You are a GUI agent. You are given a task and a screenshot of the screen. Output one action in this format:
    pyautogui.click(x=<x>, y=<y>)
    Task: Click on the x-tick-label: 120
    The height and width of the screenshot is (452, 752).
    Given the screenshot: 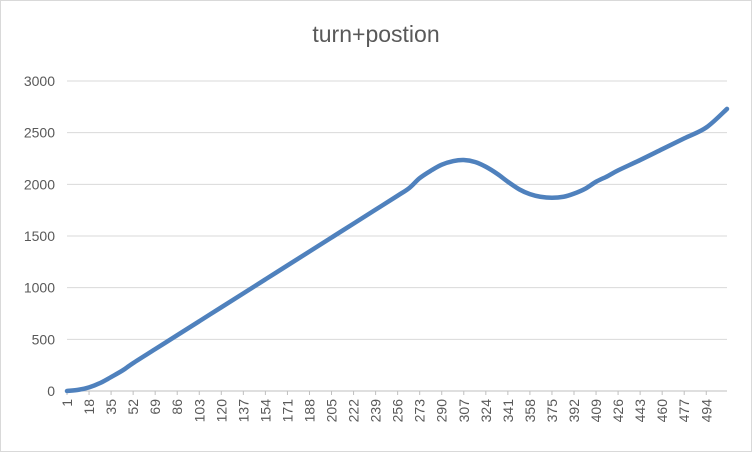 What is the action you would take?
    pyautogui.click(x=221, y=411)
    